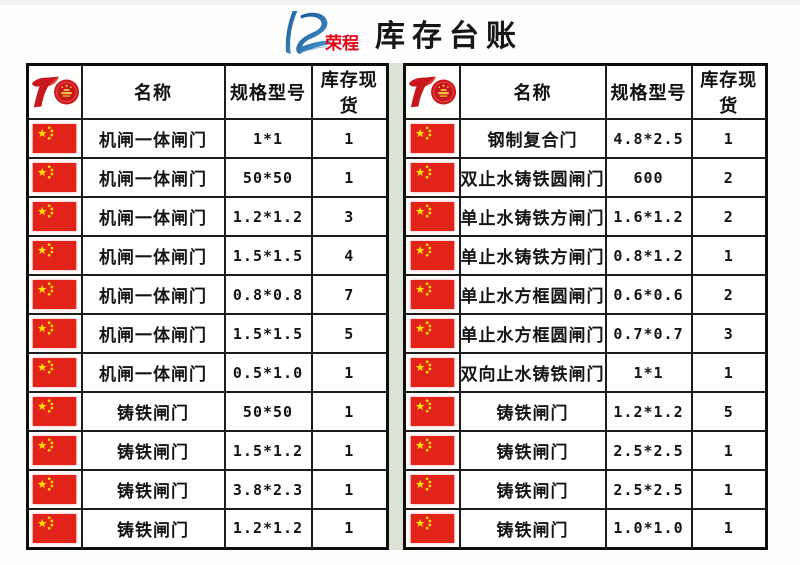 Image resolution: width=800 pixels, height=565 pixels. What do you see at coordinates (268, 450) in the screenshot?
I see `item-spec: 1.5*1.2` at bounding box center [268, 450].